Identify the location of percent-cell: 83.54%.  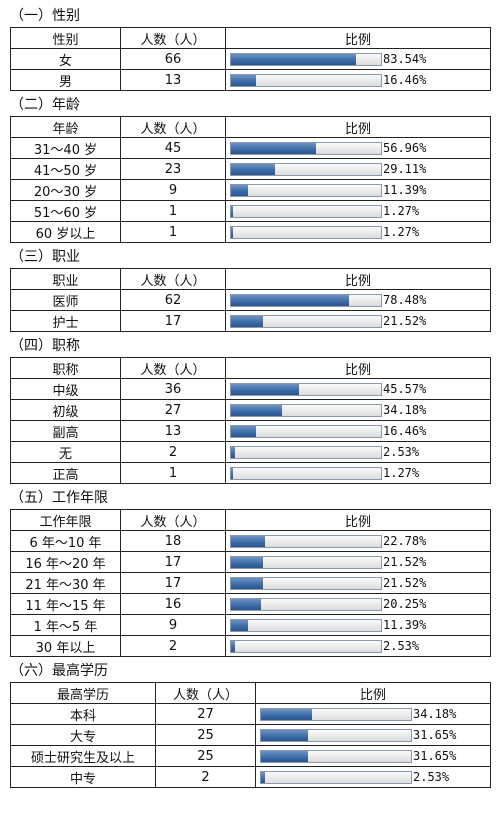
(358, 59).